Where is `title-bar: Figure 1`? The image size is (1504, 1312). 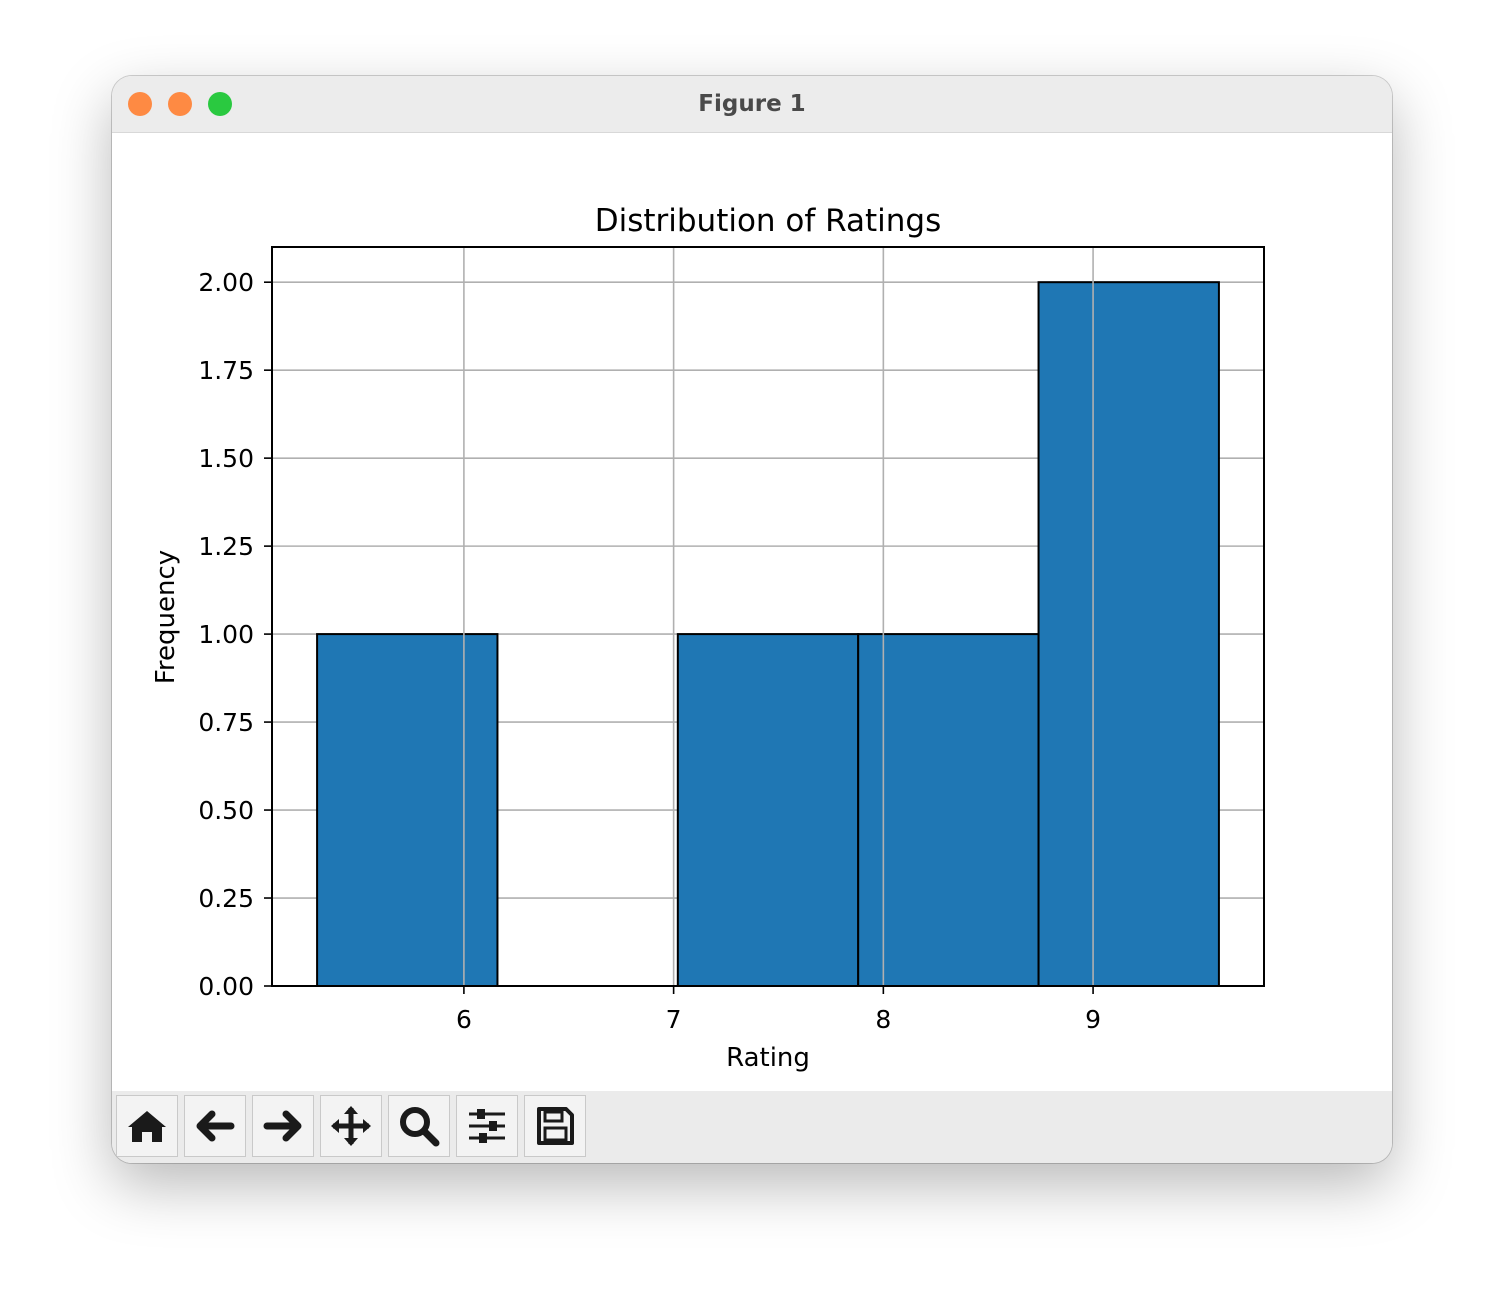 title-bar: Figure 1 is located at coordinates (752, 104).